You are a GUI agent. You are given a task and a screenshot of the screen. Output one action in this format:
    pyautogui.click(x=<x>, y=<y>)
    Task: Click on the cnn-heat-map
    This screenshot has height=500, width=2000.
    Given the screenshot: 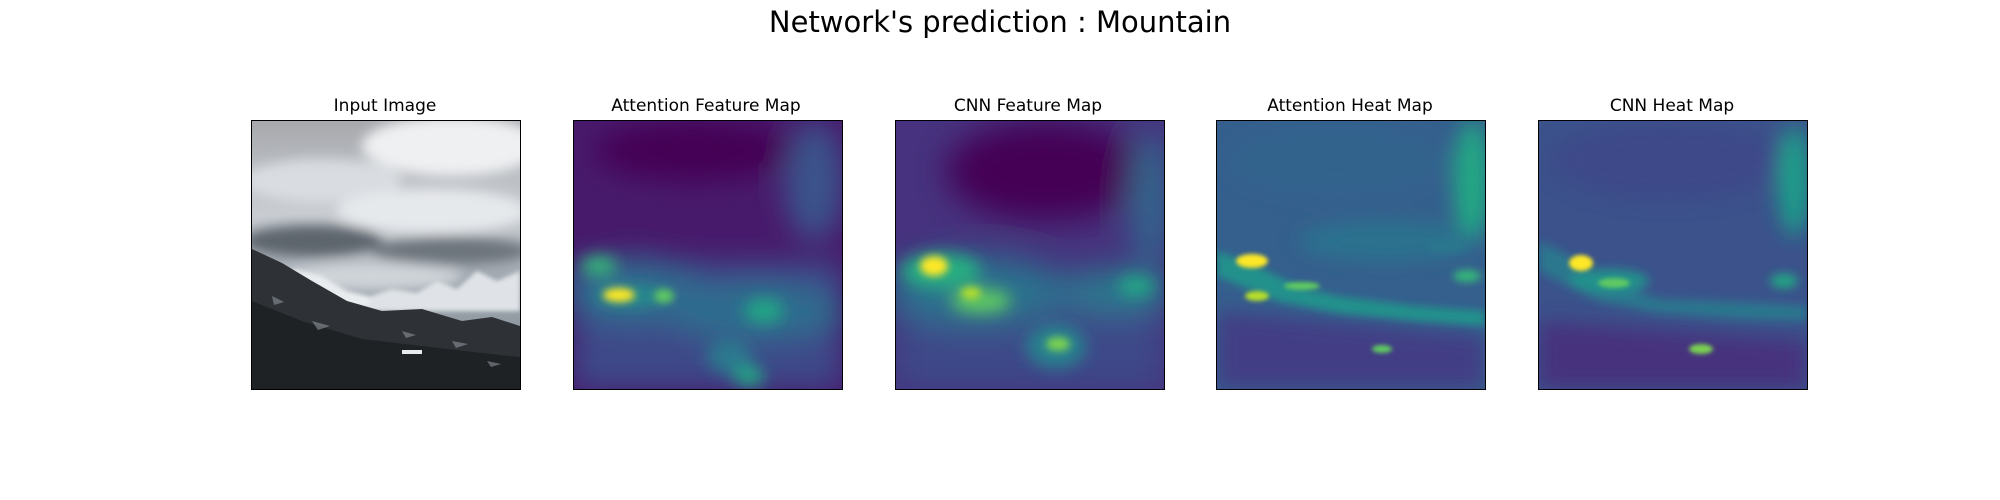 What is the action you would take?
    pyautogui.click(x=1673, y=255)
    